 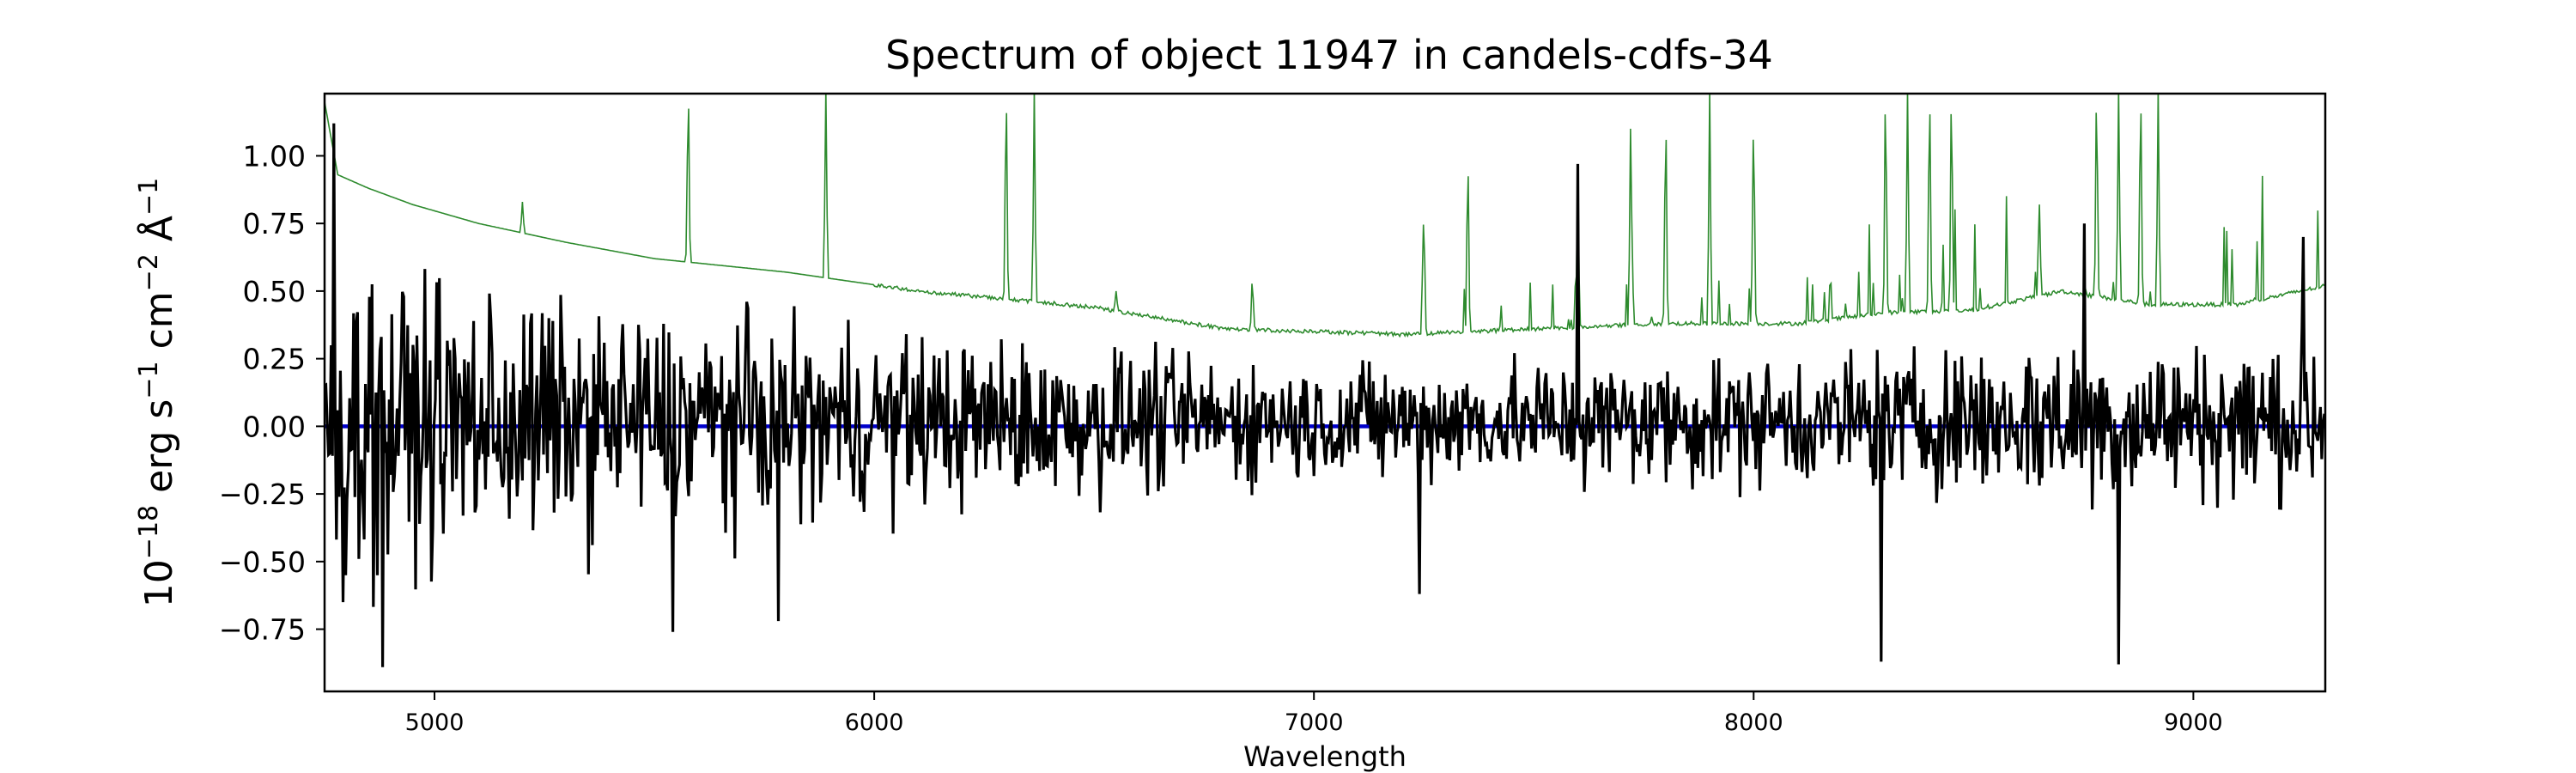 What do you see at coordinates (2193, 722) in the screenshot?
I see `x-tick-label: 9000` at bounding box center [2193, 722].